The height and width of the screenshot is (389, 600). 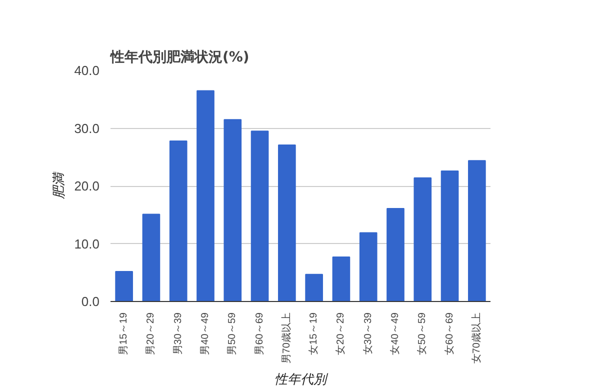 I want to click on x-tick-label: 男15～19, so click(x=124, y=333).